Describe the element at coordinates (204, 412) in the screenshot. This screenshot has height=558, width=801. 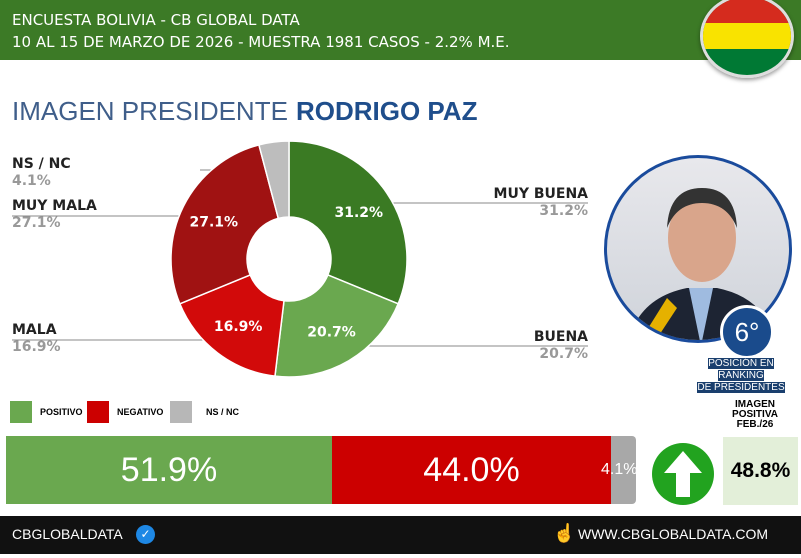
I see `legend-ns-nc: NS / NC` at that location.